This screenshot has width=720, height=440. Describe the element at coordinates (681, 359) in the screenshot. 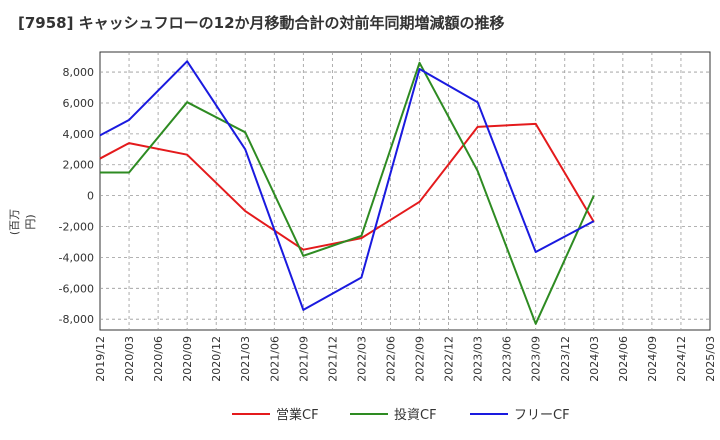

I see `x-tick-label: 2024/12` at that location.